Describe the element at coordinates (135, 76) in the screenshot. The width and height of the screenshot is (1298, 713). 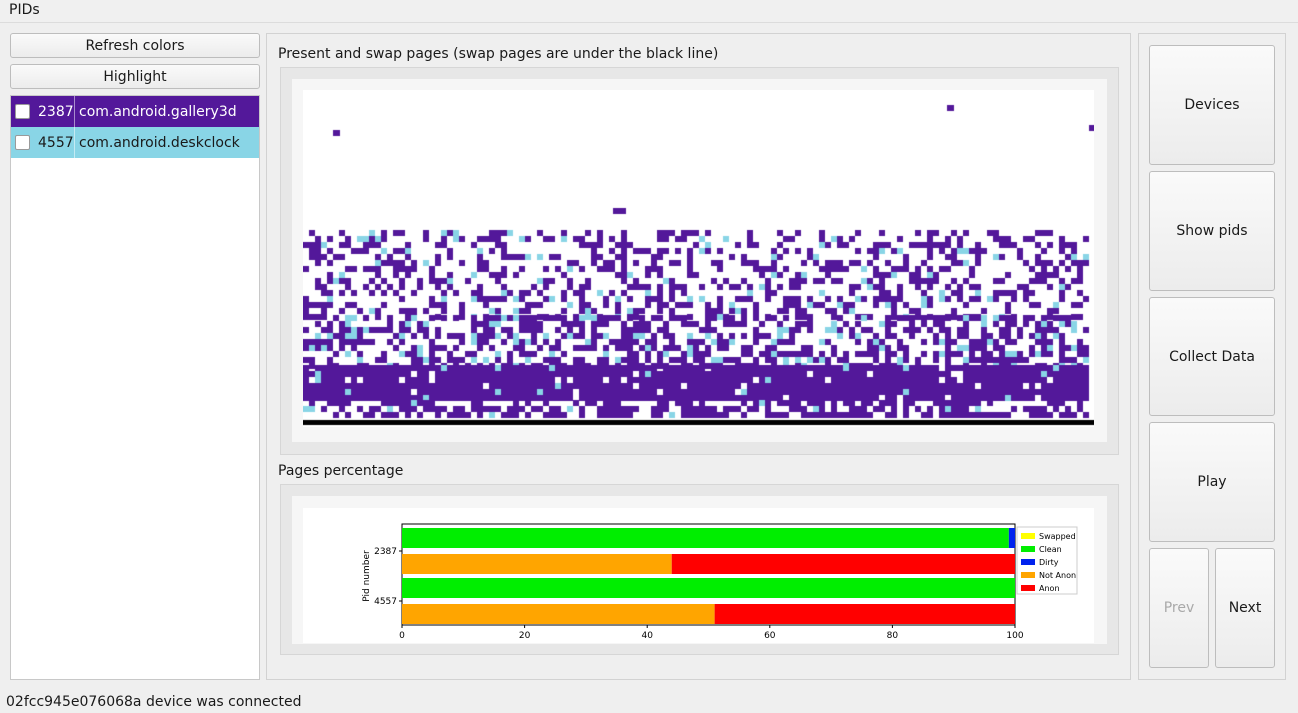
I see `highlight-button: Highlight` at that location.